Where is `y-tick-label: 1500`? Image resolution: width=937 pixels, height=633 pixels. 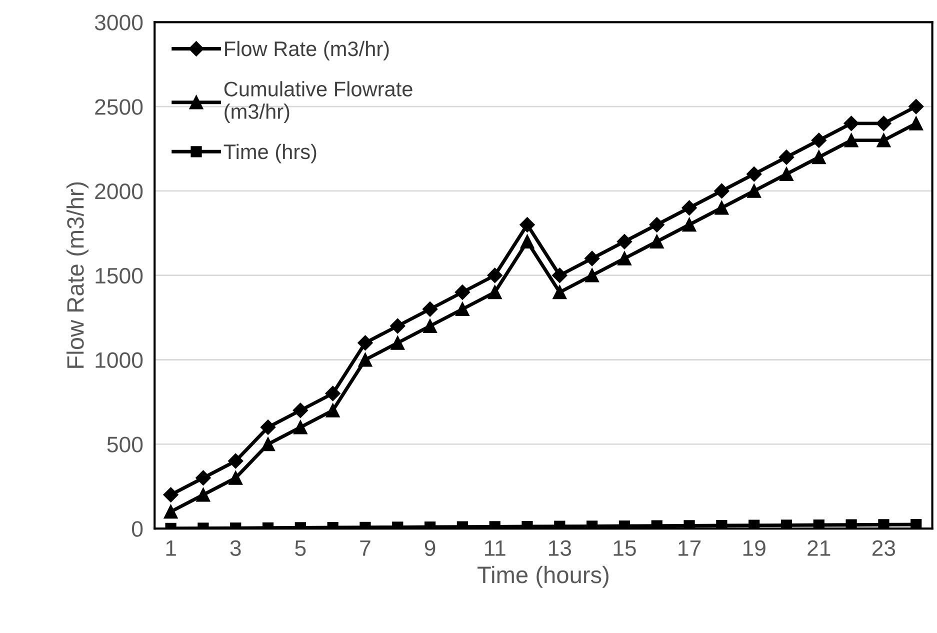
y-tick-label: 1500 is located at coordinates (119, 276).